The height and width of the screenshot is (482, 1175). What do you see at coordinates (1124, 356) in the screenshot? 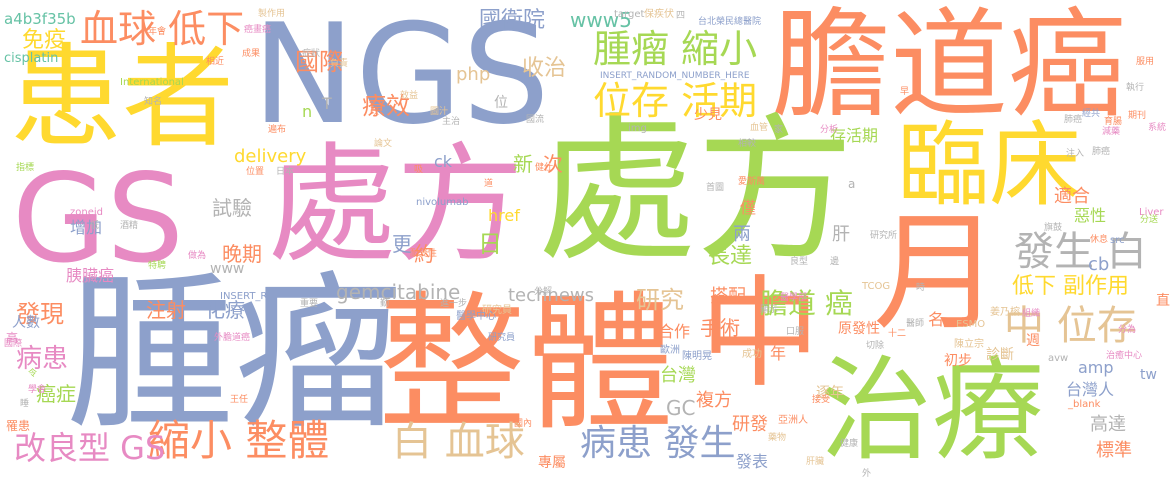
I see `cloud-word: 治癒中心` at bounding box center [1124, 356].